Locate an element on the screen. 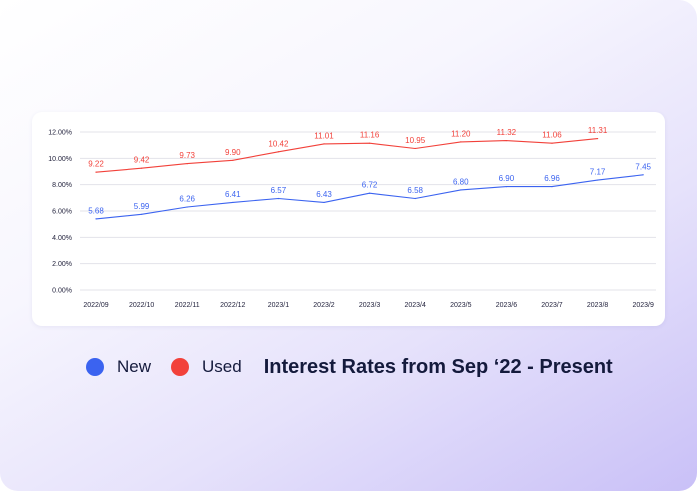 This screenshot has height=491, width=697. data-label-new: 7.17 is located at coordinates (598, 172).